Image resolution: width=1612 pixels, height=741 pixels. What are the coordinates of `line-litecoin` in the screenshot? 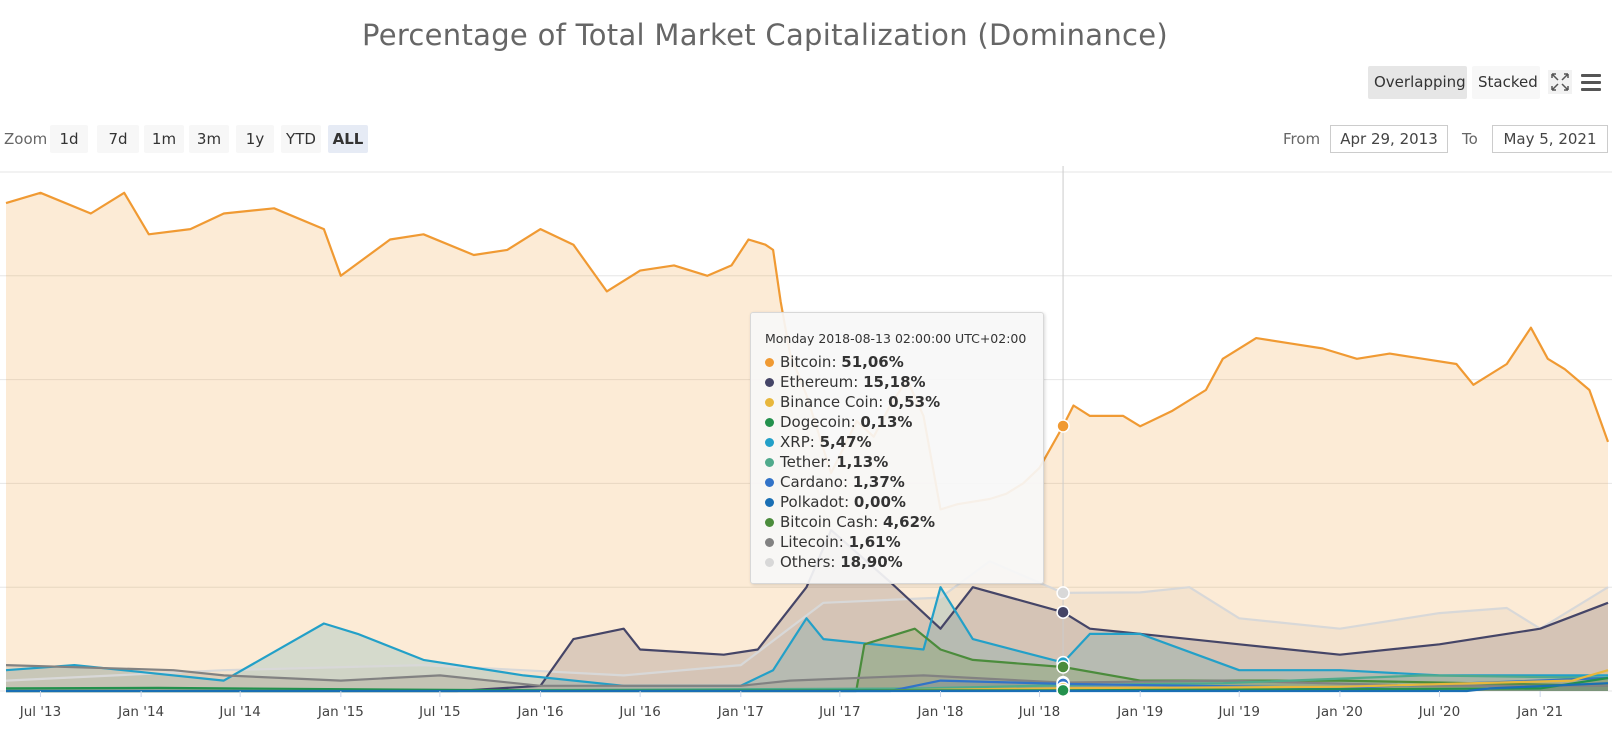 It's located at (806, 675).